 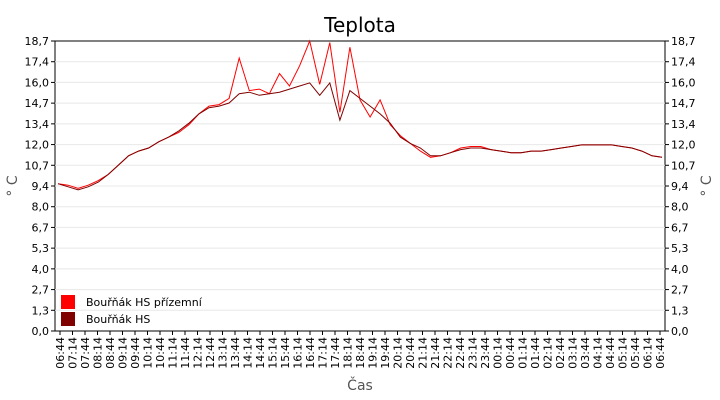 What do you see at coordinates (98, 353) in the screenshot?
I see `x-tick-label: 08:14` at bounding box center [98, 353].